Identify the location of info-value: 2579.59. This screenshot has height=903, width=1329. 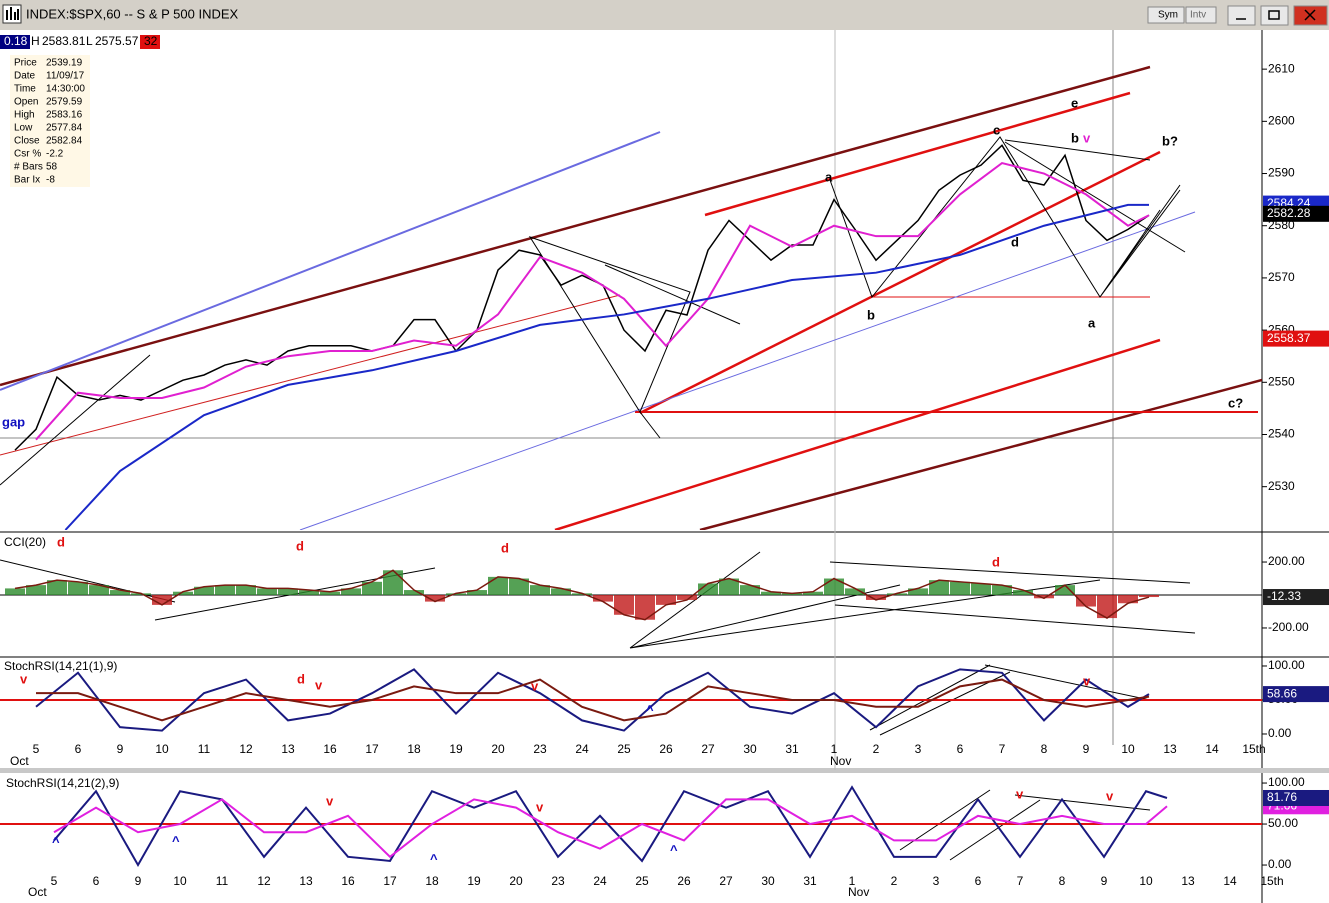
(64, 102).